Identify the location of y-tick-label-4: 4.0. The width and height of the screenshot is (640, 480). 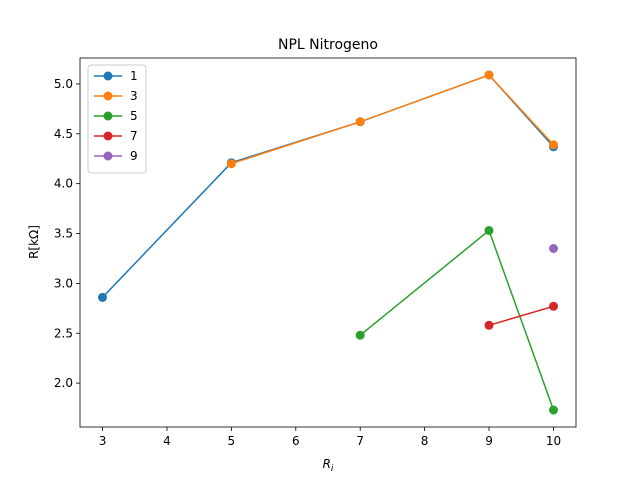
(63, 184).